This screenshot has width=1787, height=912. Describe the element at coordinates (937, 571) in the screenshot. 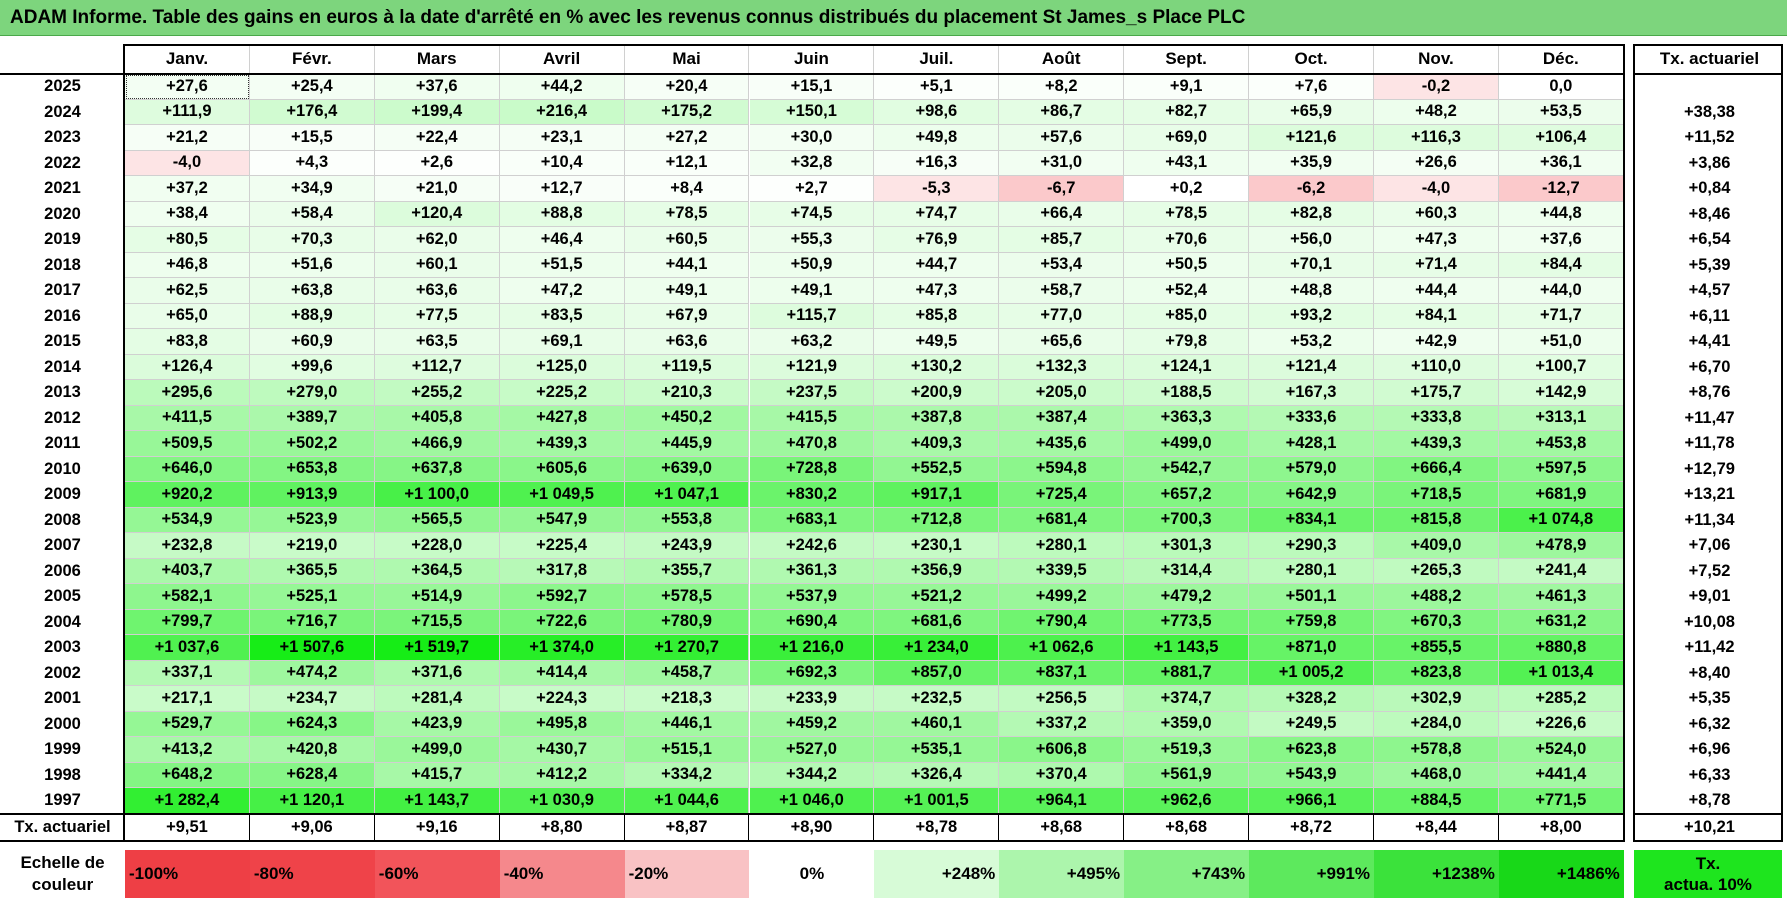

I see `table-cell: +356,9` at that location.